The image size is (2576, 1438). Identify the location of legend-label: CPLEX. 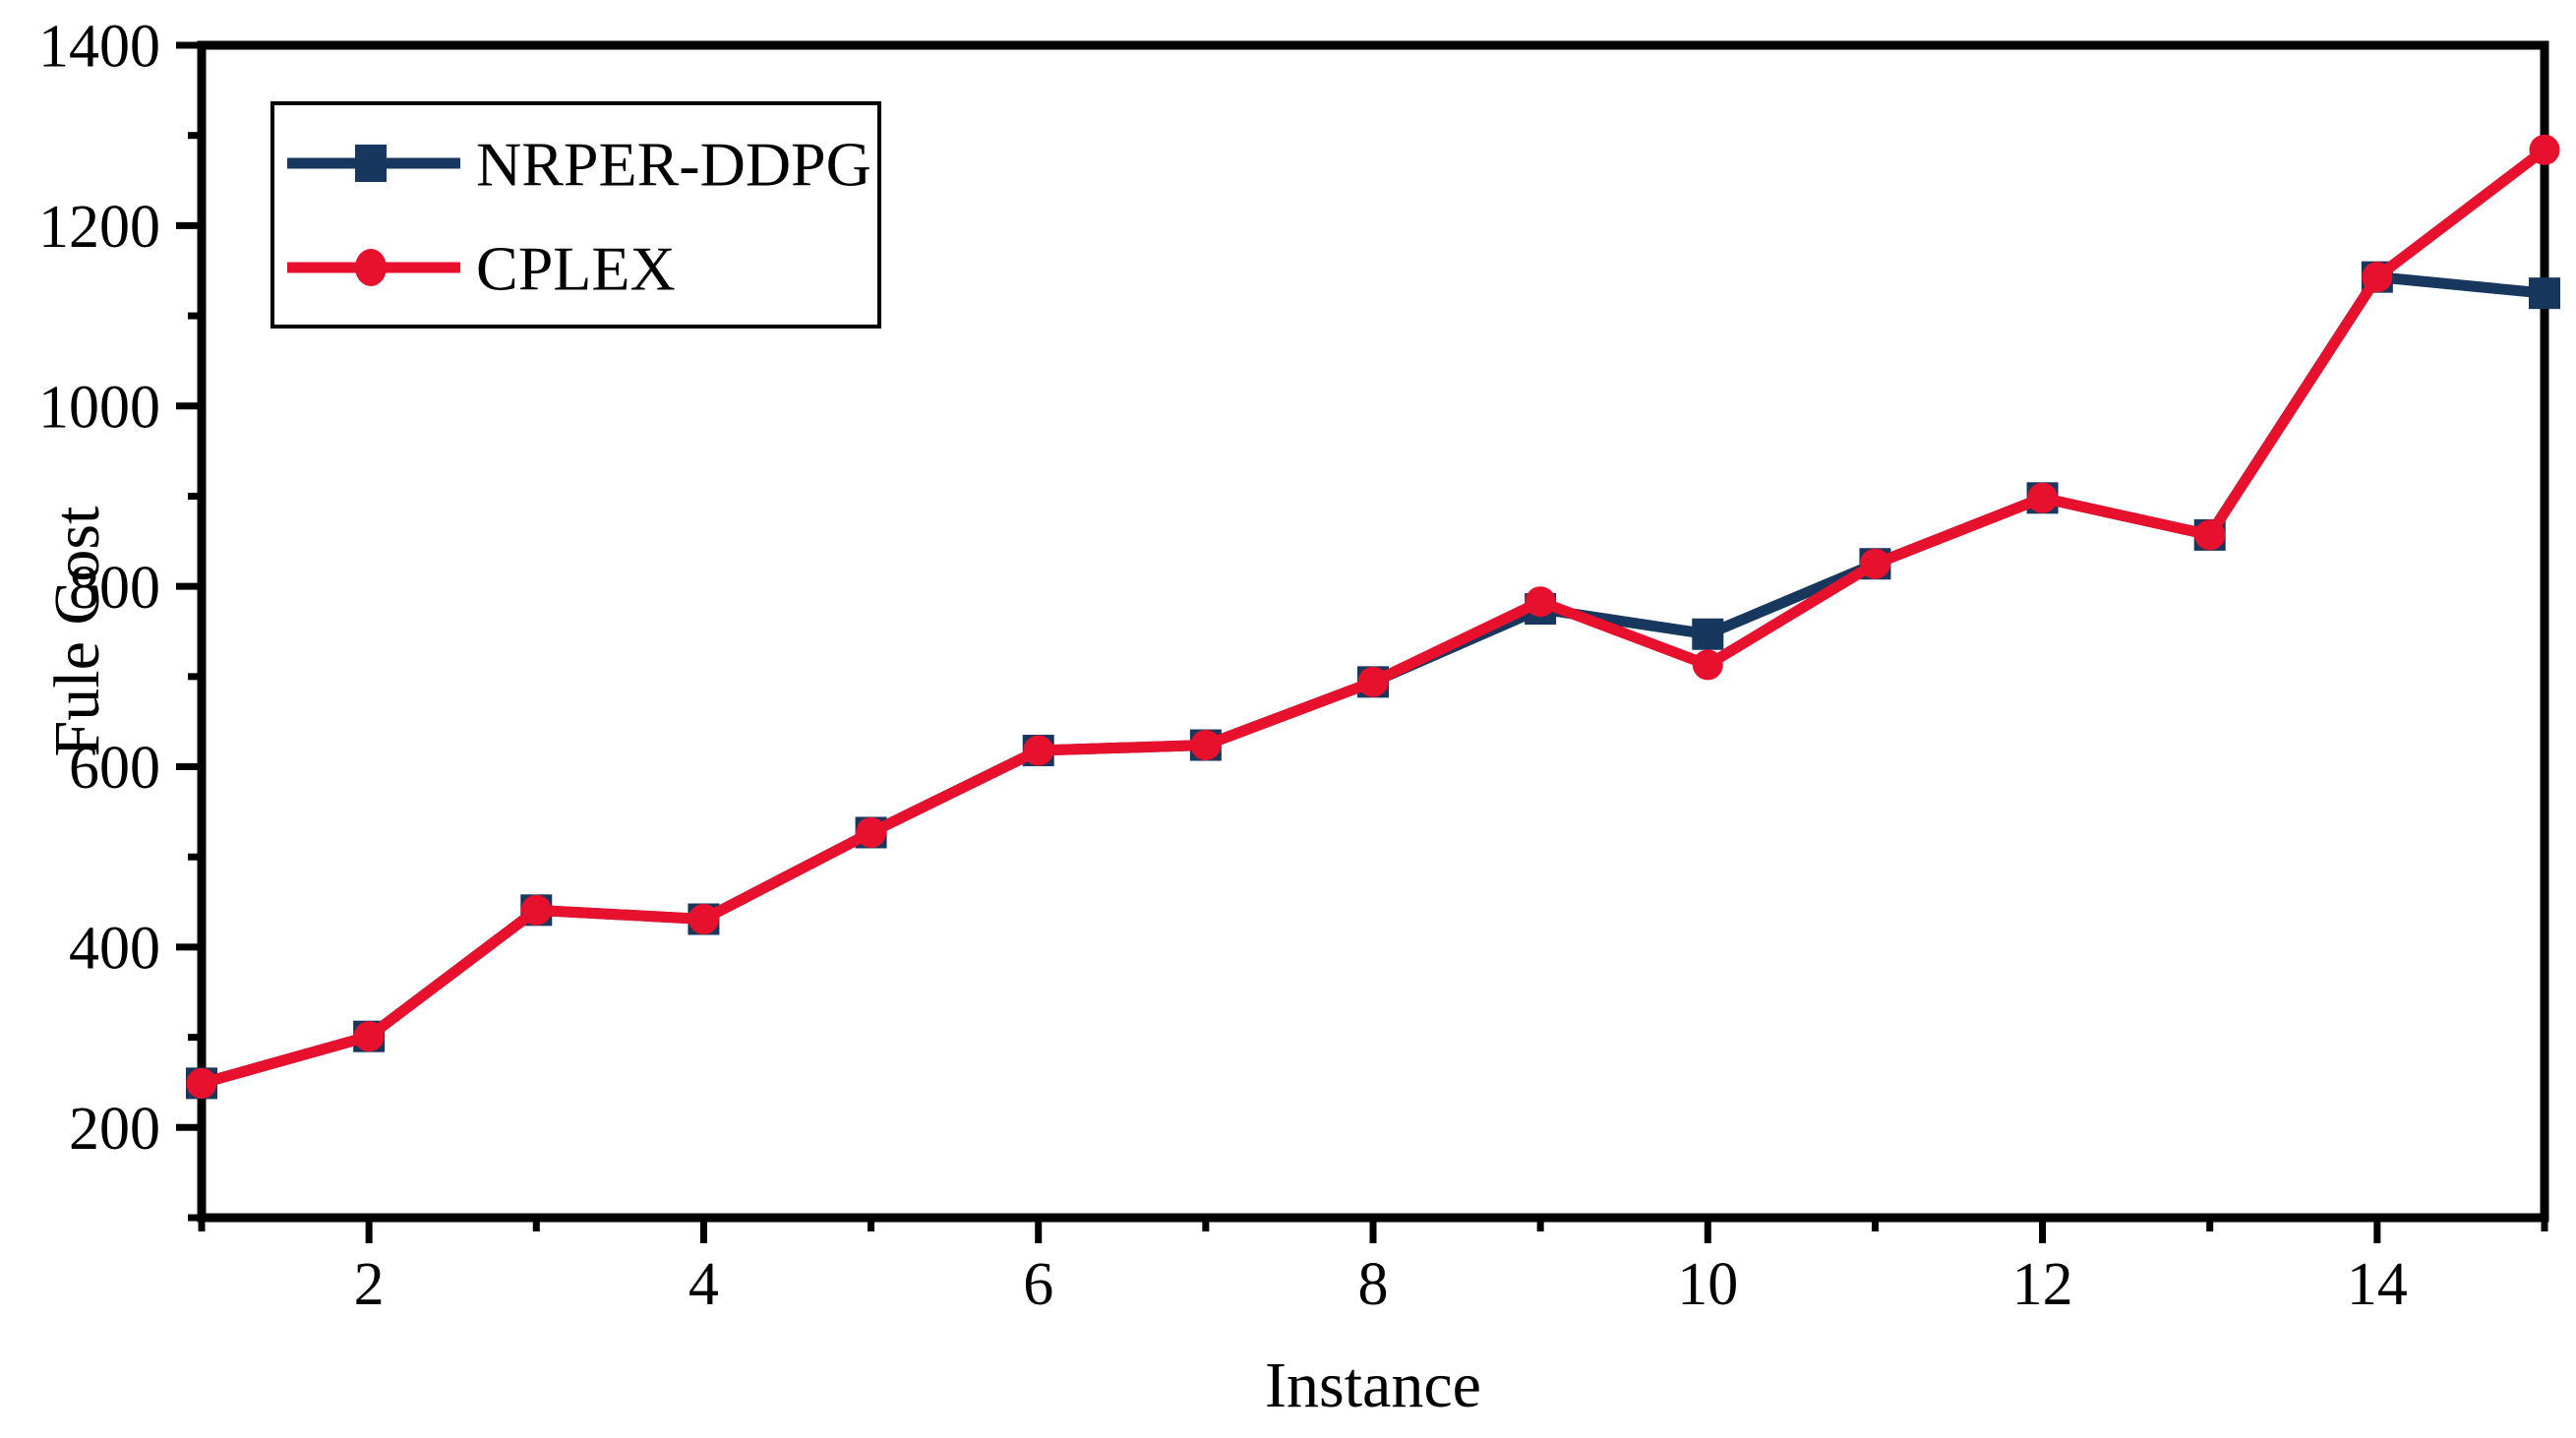
(576, 268).